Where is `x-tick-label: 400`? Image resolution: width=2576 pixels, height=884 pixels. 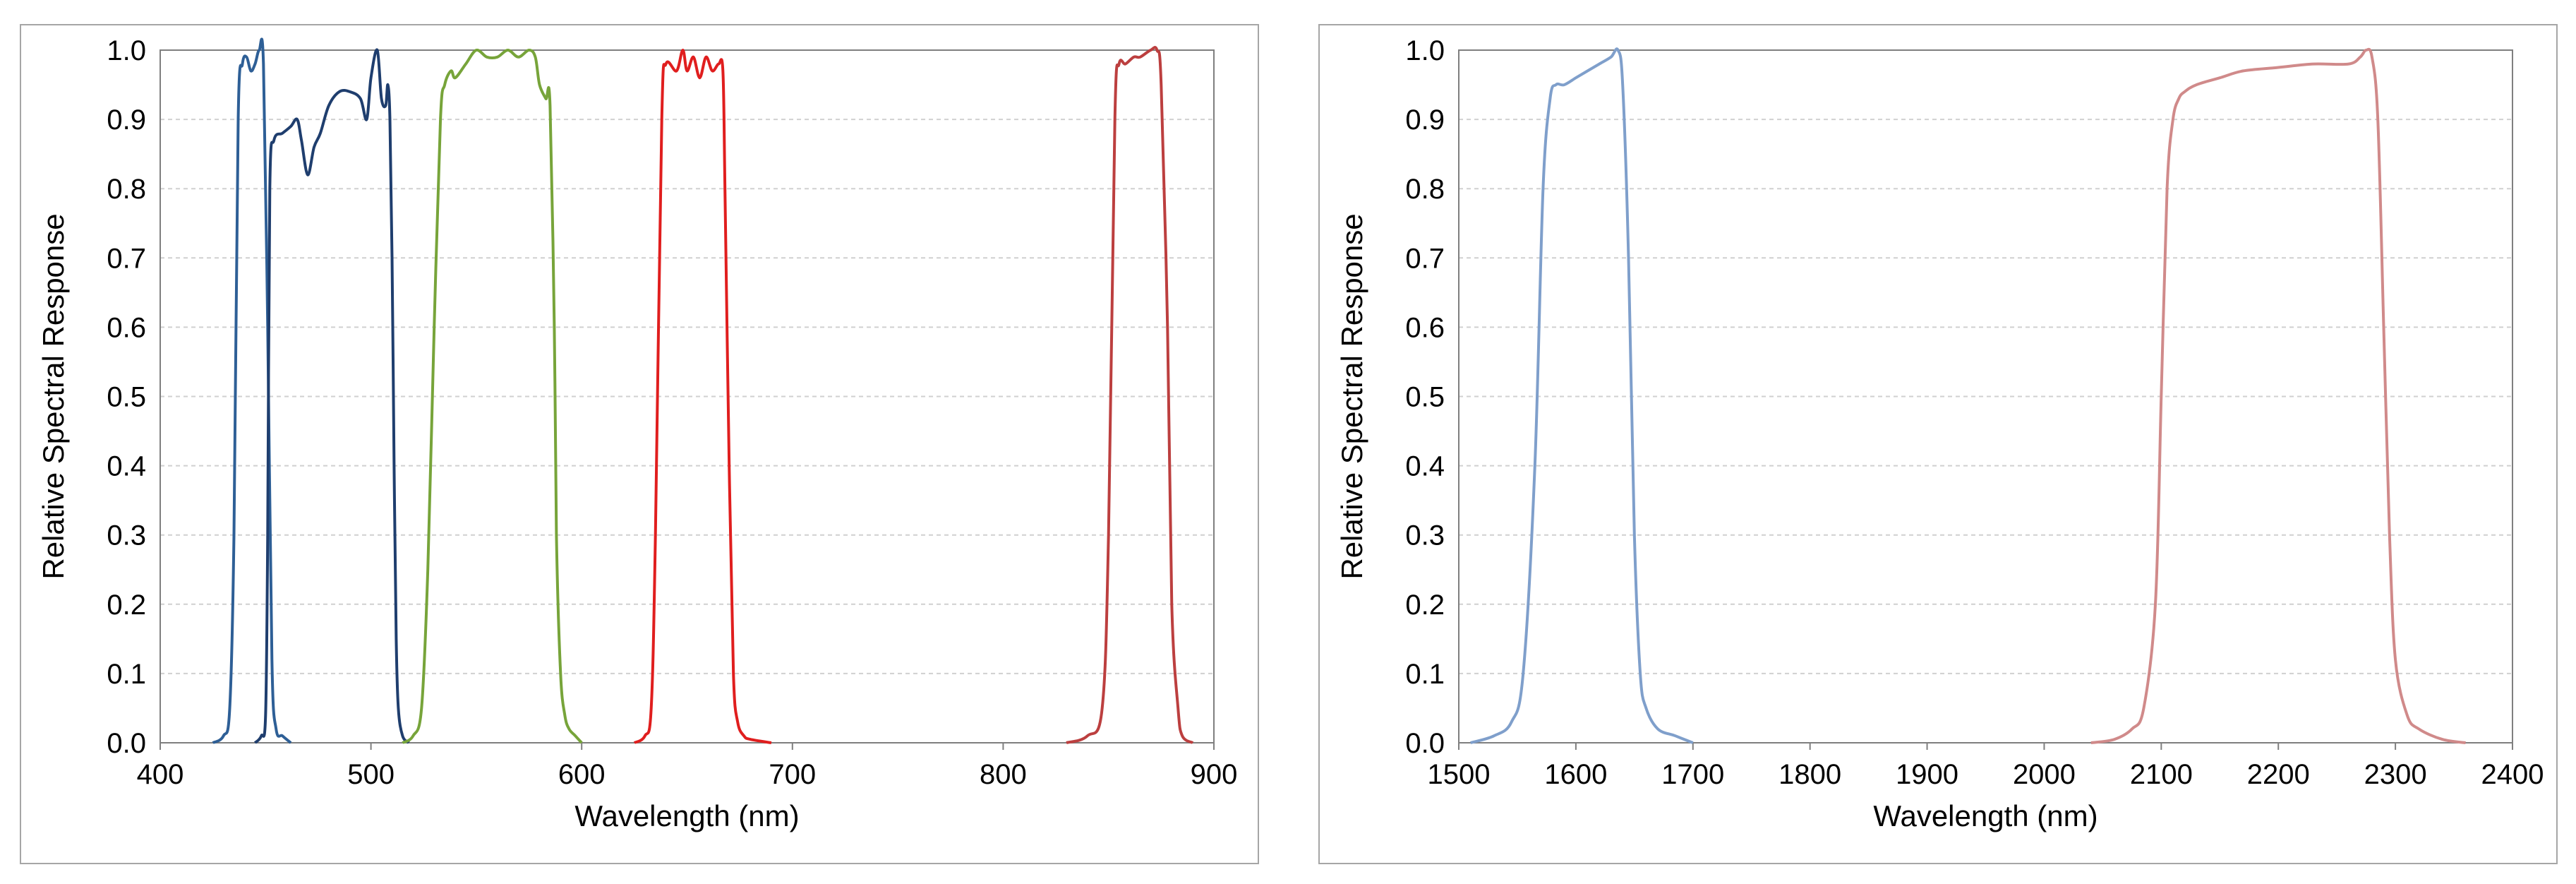 x-tick-label: 400 is located at coordinates (160, 774).